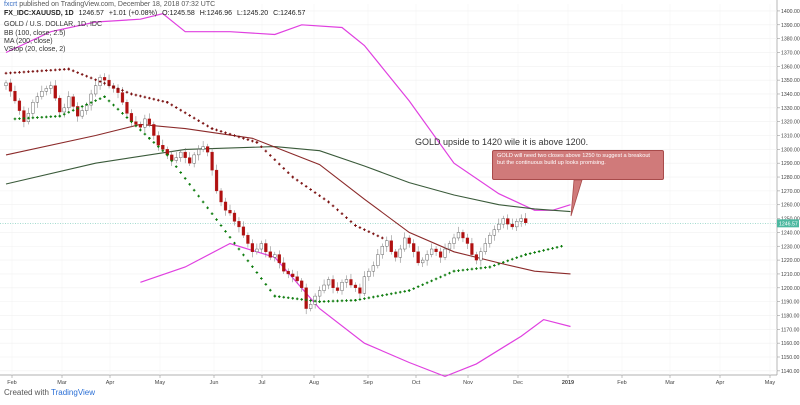  I want to click on x-tick-label: Nov, so click(468, 383).